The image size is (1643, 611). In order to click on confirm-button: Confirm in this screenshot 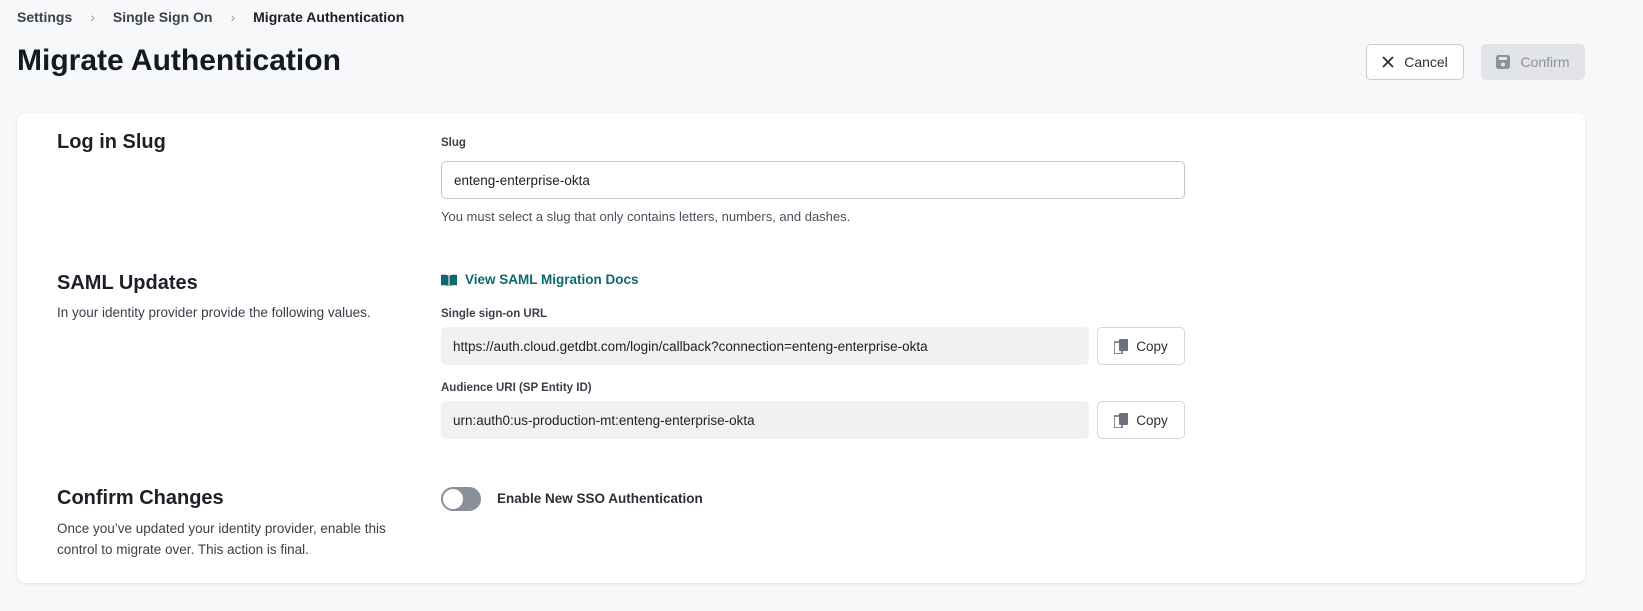, I will do `click(1533, 62)`.